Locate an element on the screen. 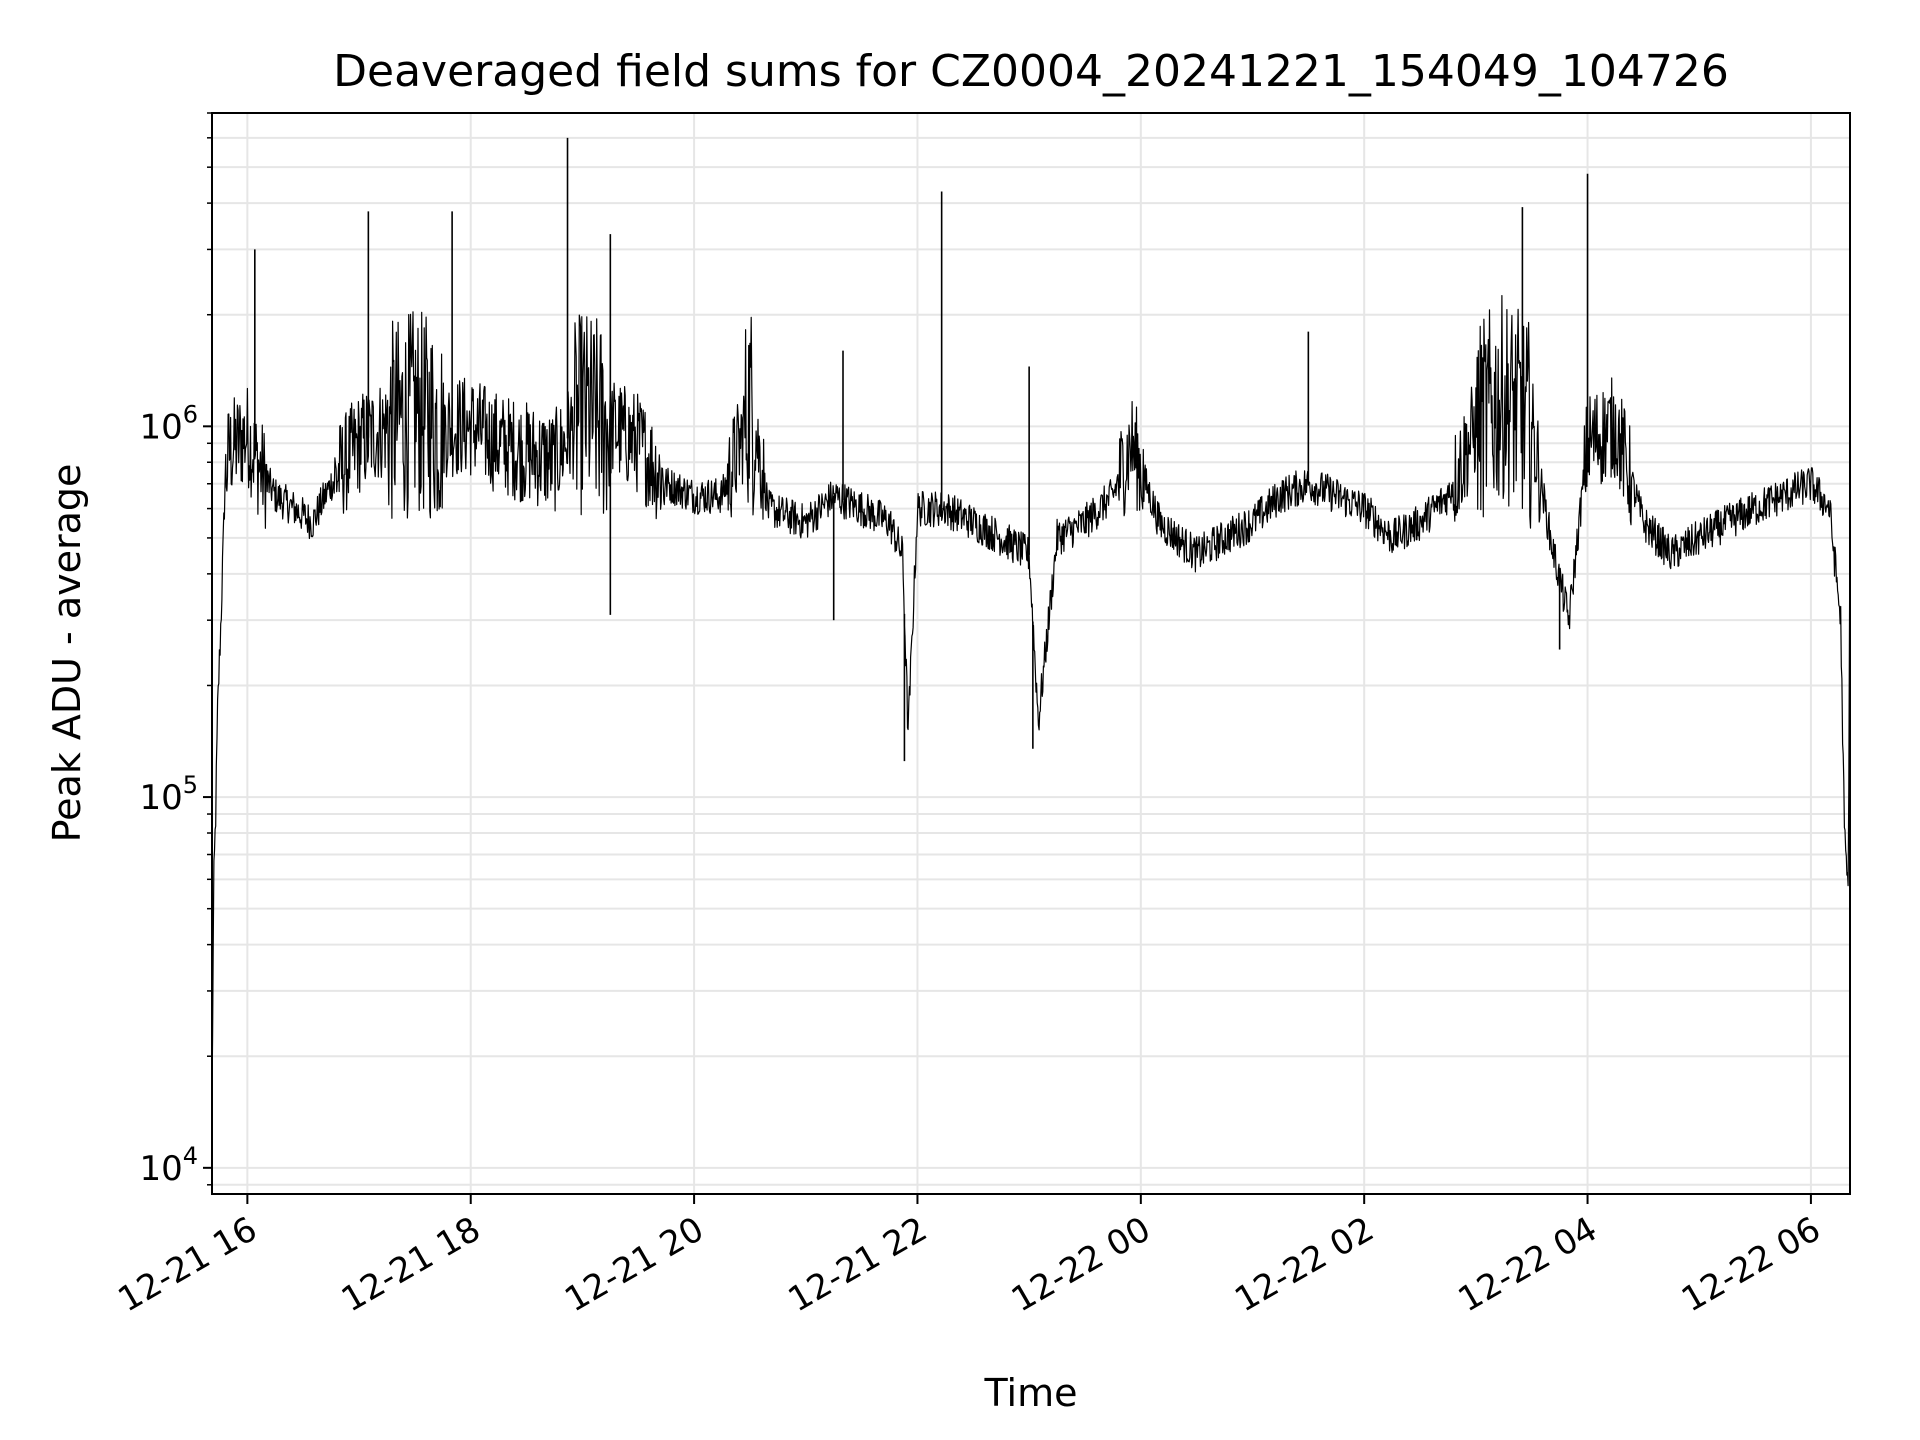 The width and height of the screenshot is (1920, 1440). x-axis-label: Time is located at coordinates (1031, 1393).